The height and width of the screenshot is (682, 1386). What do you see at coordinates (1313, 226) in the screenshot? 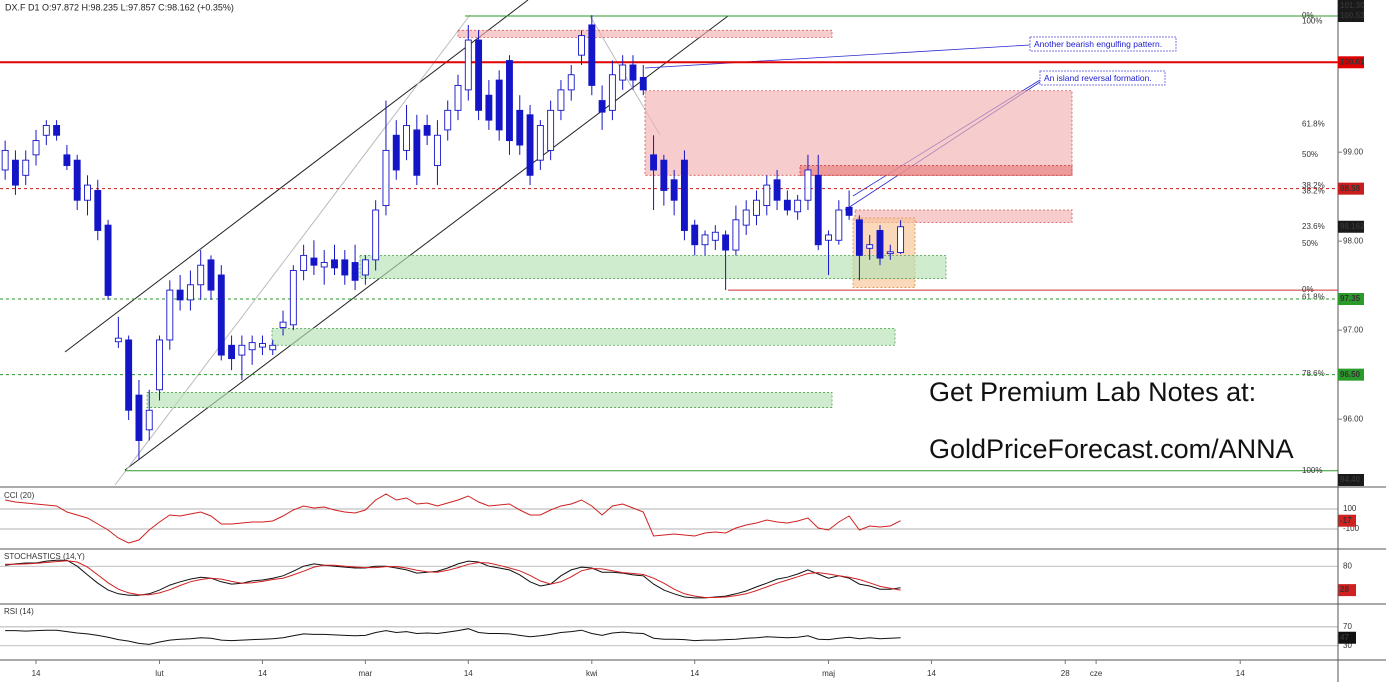
I see `fib-label: 23.6%` at bounding box center [1313, 226].